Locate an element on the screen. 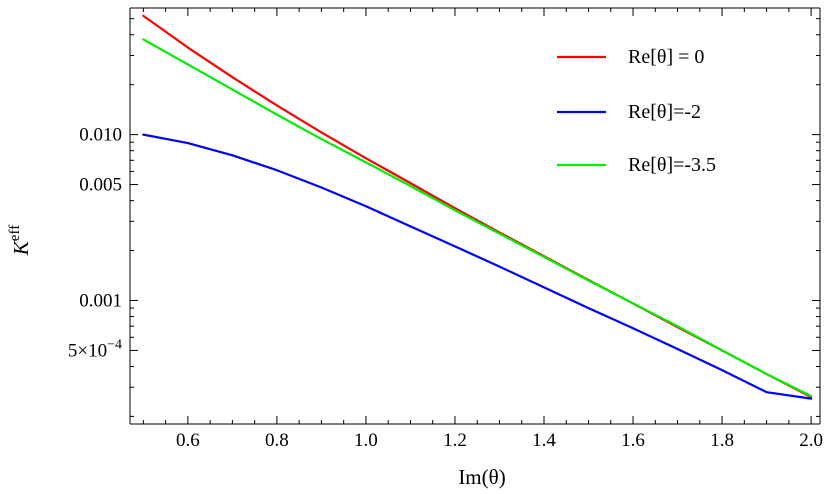 The height and width of the screenshot is (494, 830). x-tick-label: 0.6 is located at coordinates (188, 440).